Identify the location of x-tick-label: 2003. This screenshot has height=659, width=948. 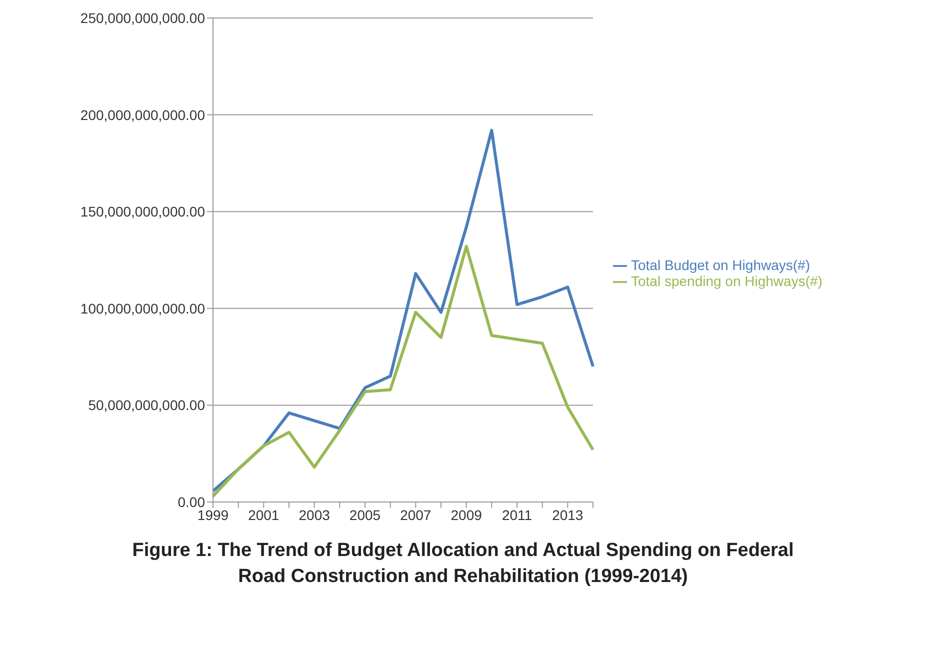
(314, 514).